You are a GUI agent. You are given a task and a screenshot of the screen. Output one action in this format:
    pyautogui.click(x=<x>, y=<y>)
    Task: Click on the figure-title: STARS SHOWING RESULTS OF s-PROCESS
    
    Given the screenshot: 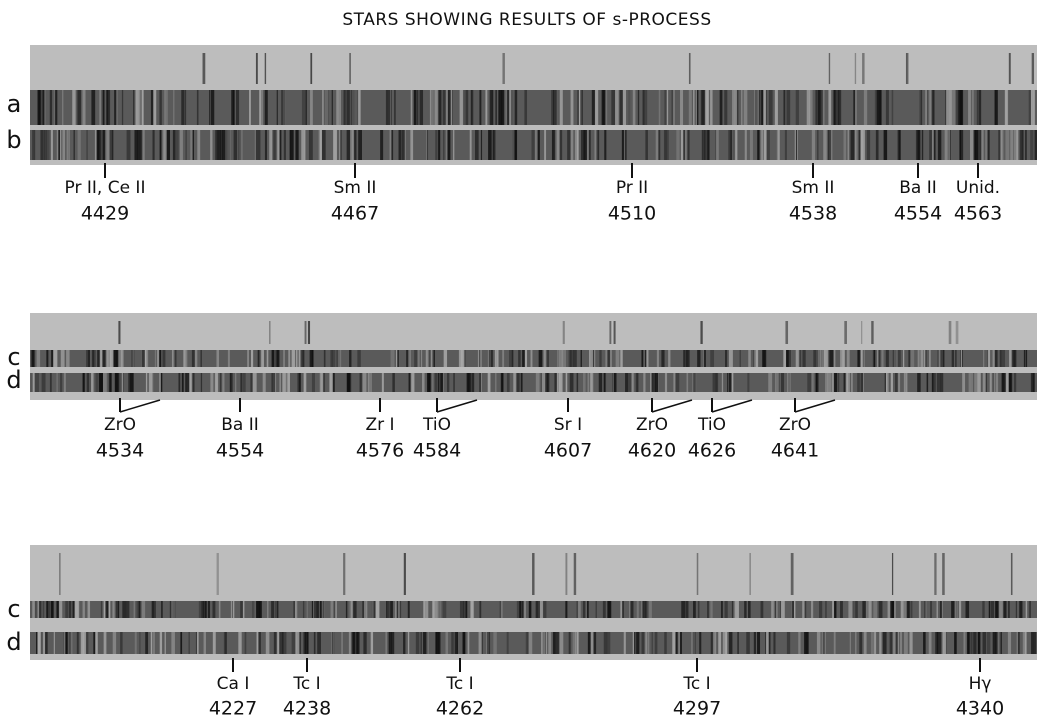 What is the action you would take?
    pyautogui.click(x=526, y=20)
    